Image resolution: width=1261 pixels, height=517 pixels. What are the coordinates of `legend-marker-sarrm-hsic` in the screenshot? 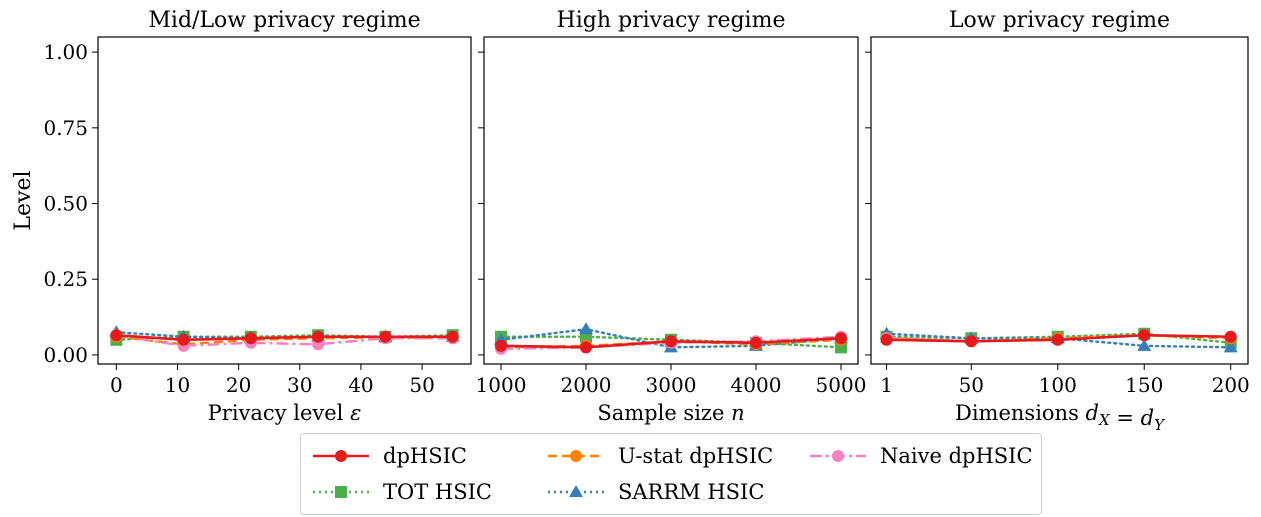 It's located at (576, 491).